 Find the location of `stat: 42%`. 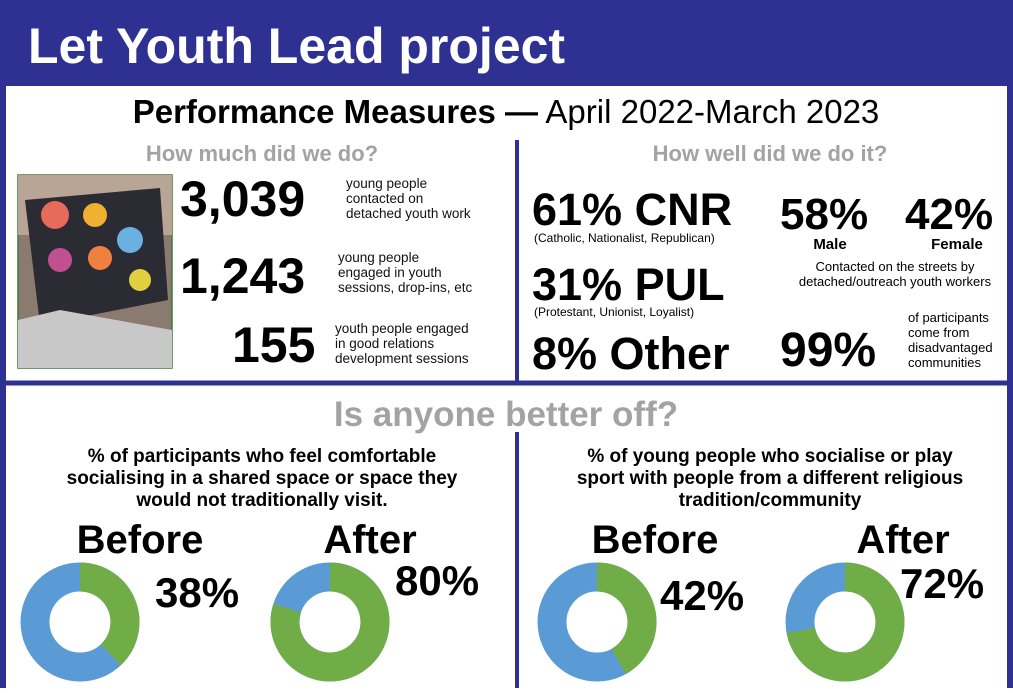

stat: 42% is located at coordinates (949, 214).